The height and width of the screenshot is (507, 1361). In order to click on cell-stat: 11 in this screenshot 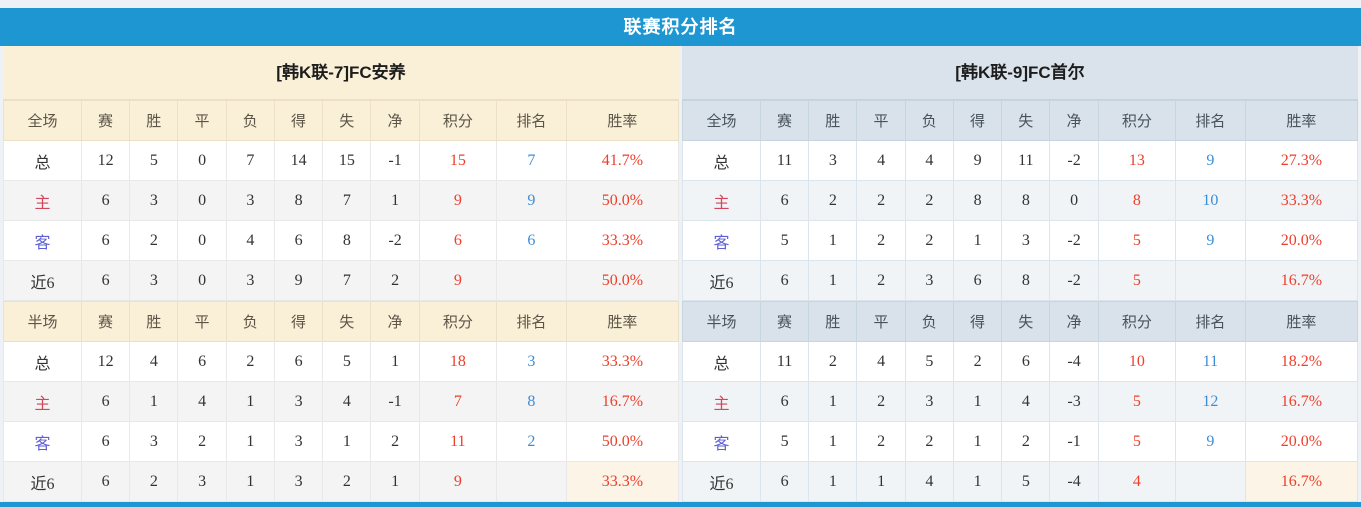, I will do `click(784, 361)`.